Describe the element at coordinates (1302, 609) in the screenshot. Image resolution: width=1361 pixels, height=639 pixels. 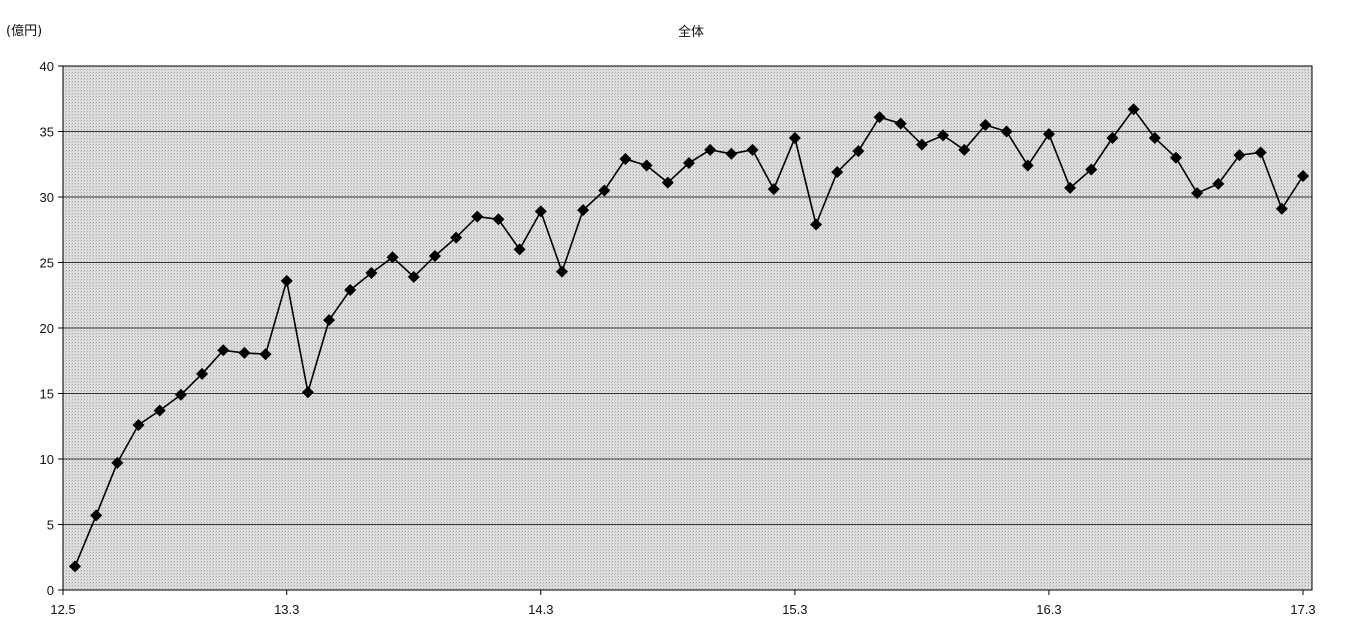
I see `x-tick-label: 17.3` at that location.